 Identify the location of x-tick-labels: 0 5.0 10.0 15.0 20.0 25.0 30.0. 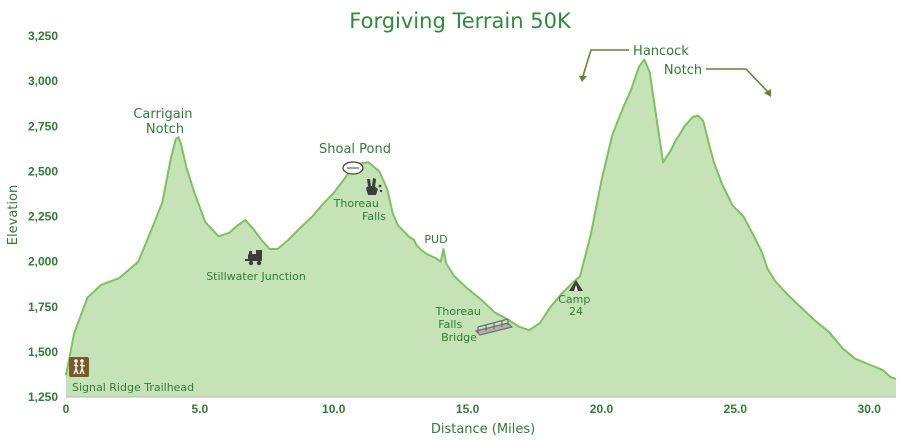
(472, 409).